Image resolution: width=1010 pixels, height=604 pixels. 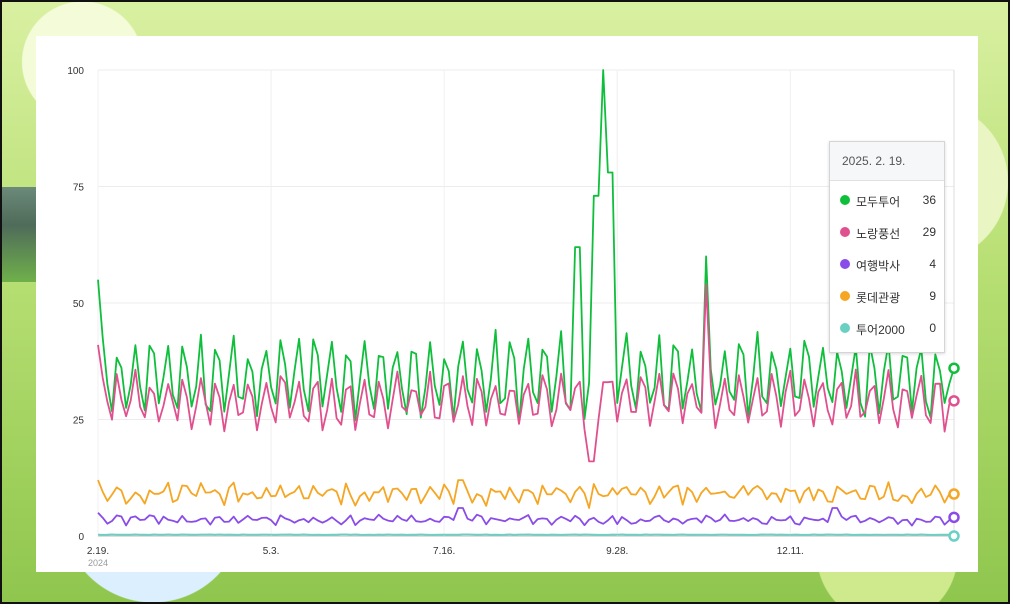 What do you see at coordinates (887, 161) in the screenshot?
I see `tooltip-date: 2025. 2. 19.` at bounding box center [887, 161].